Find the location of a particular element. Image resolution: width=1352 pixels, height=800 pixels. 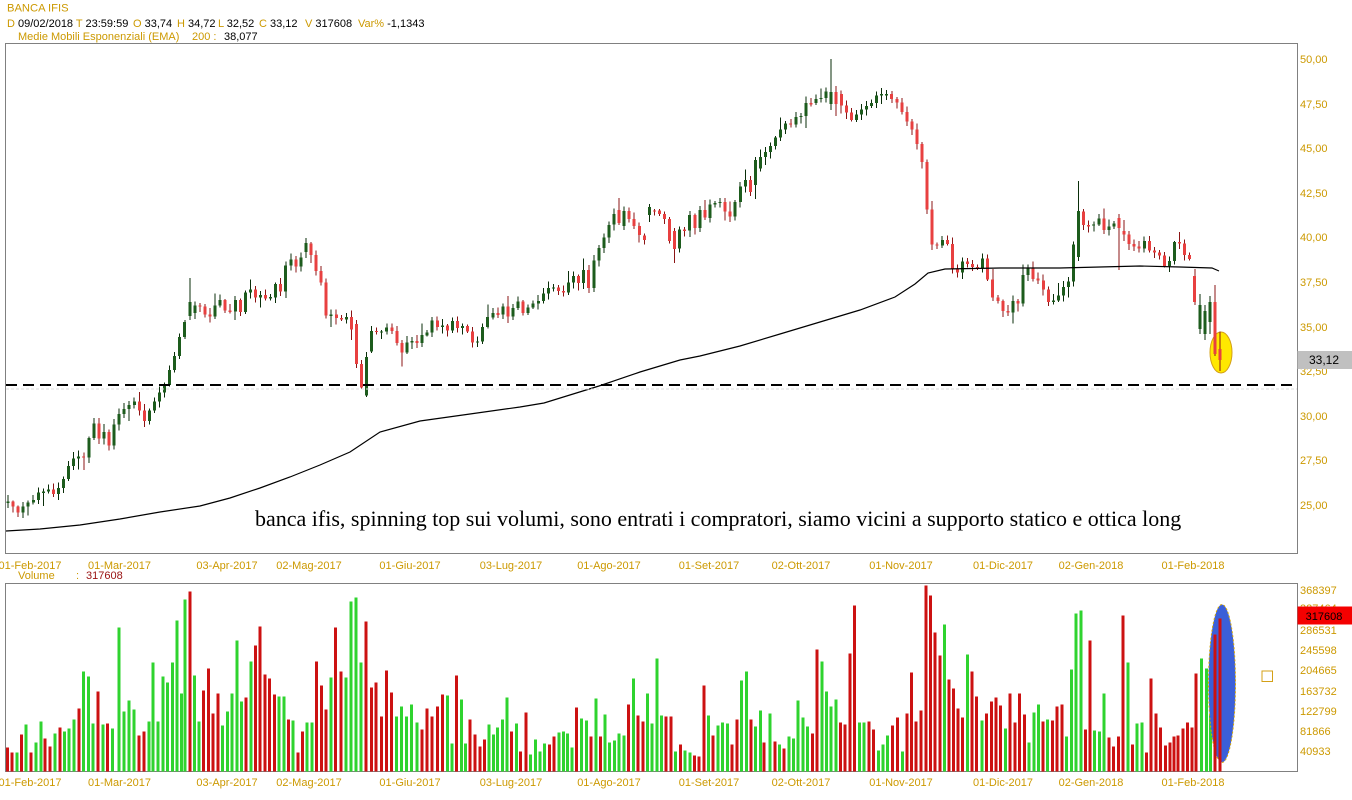

svg-text: 25,00 is located at coordinates (1314, 506).